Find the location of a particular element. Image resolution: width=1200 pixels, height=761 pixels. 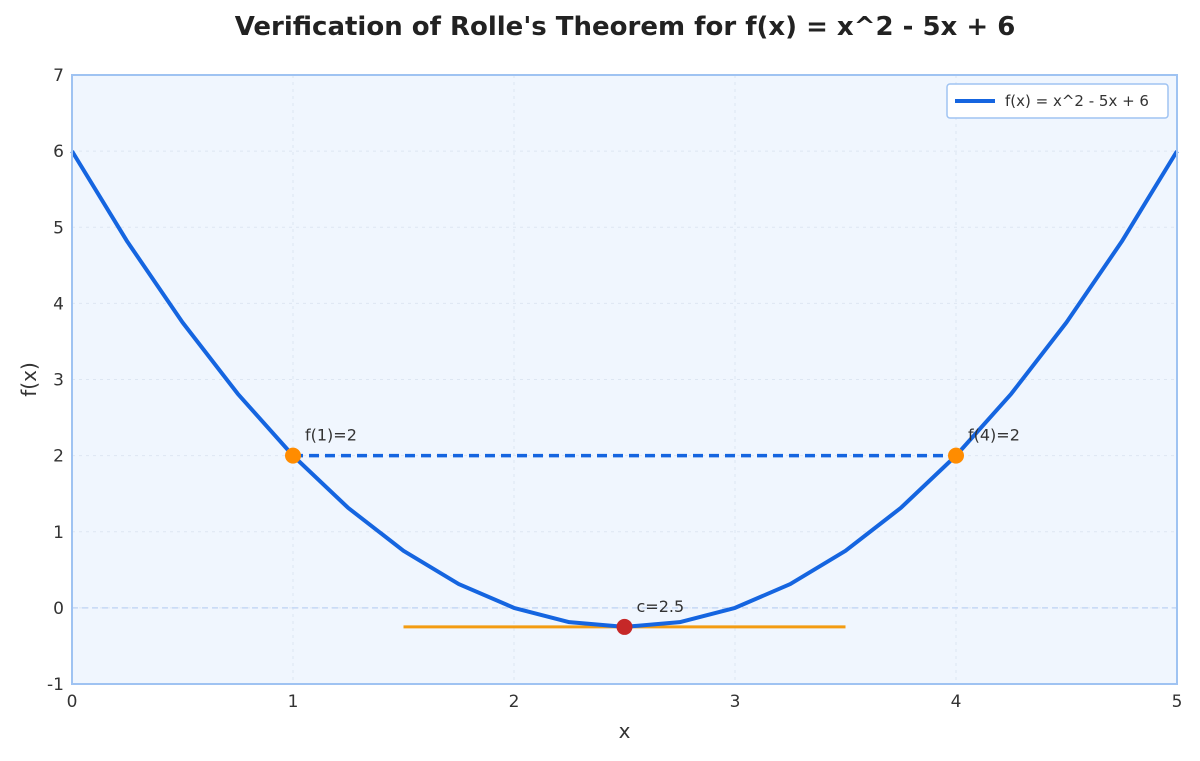

point-annotation: c=2.5 is located at coordinates (661, 606).